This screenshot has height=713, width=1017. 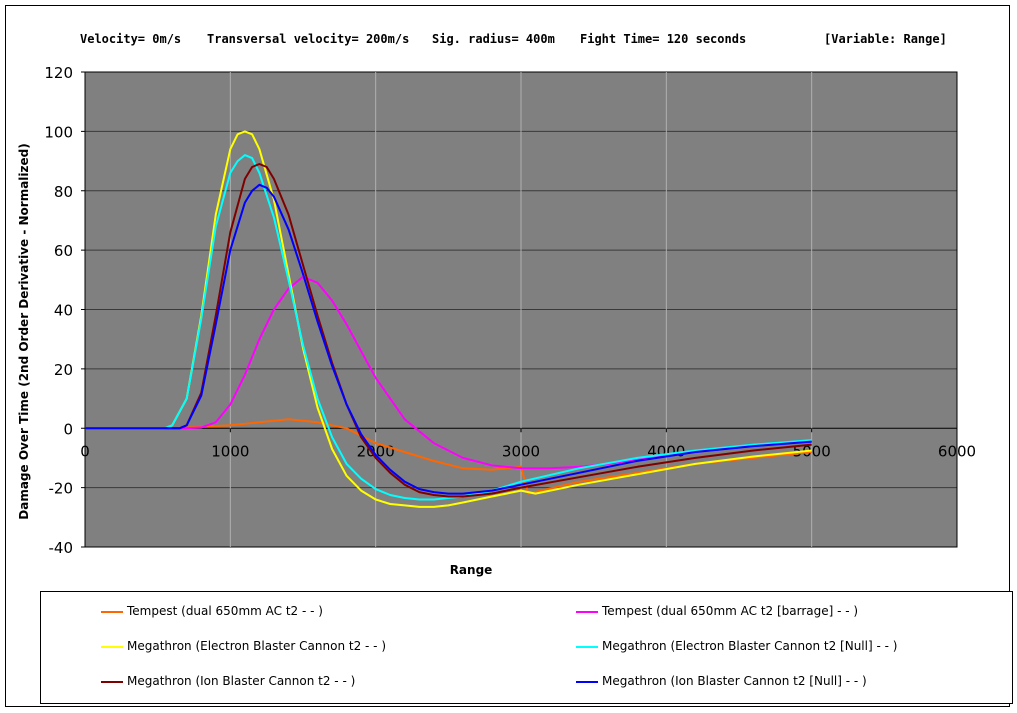 I want to click on y-tick-label: 60, so click(x=63, y=251).